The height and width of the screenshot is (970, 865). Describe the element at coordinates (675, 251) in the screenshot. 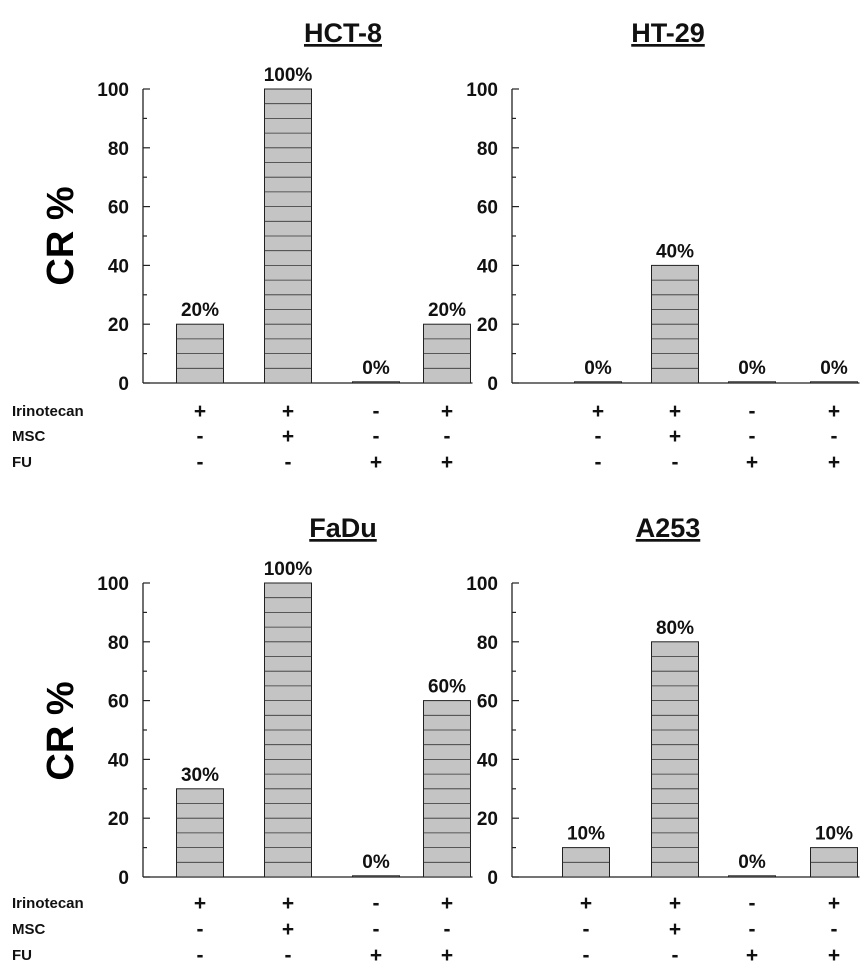

I see `data-label: 40%` at that location.